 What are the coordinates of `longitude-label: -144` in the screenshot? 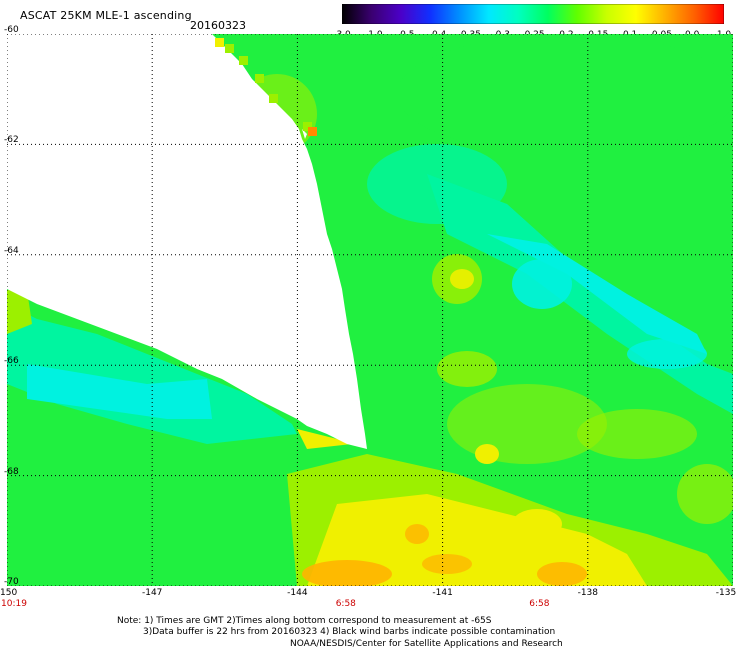 It's located at (297, 593).